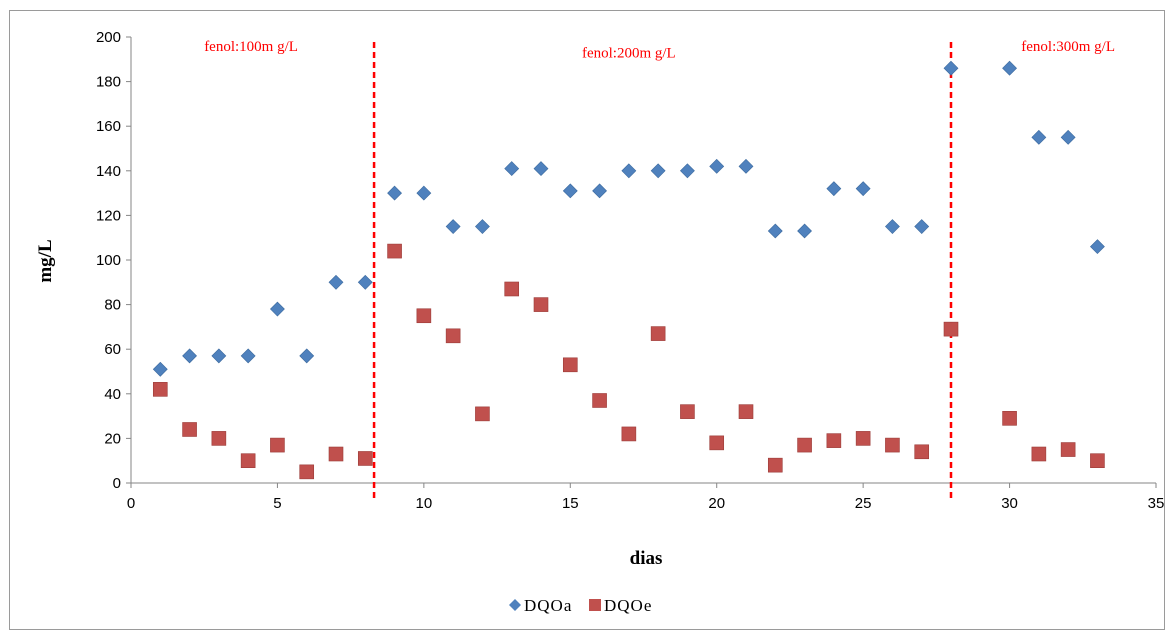 The image size is (1171, 636). Describe the element at coordinates (131, 503) in the screenshot. I see `x-tick-label: 0` at that location.